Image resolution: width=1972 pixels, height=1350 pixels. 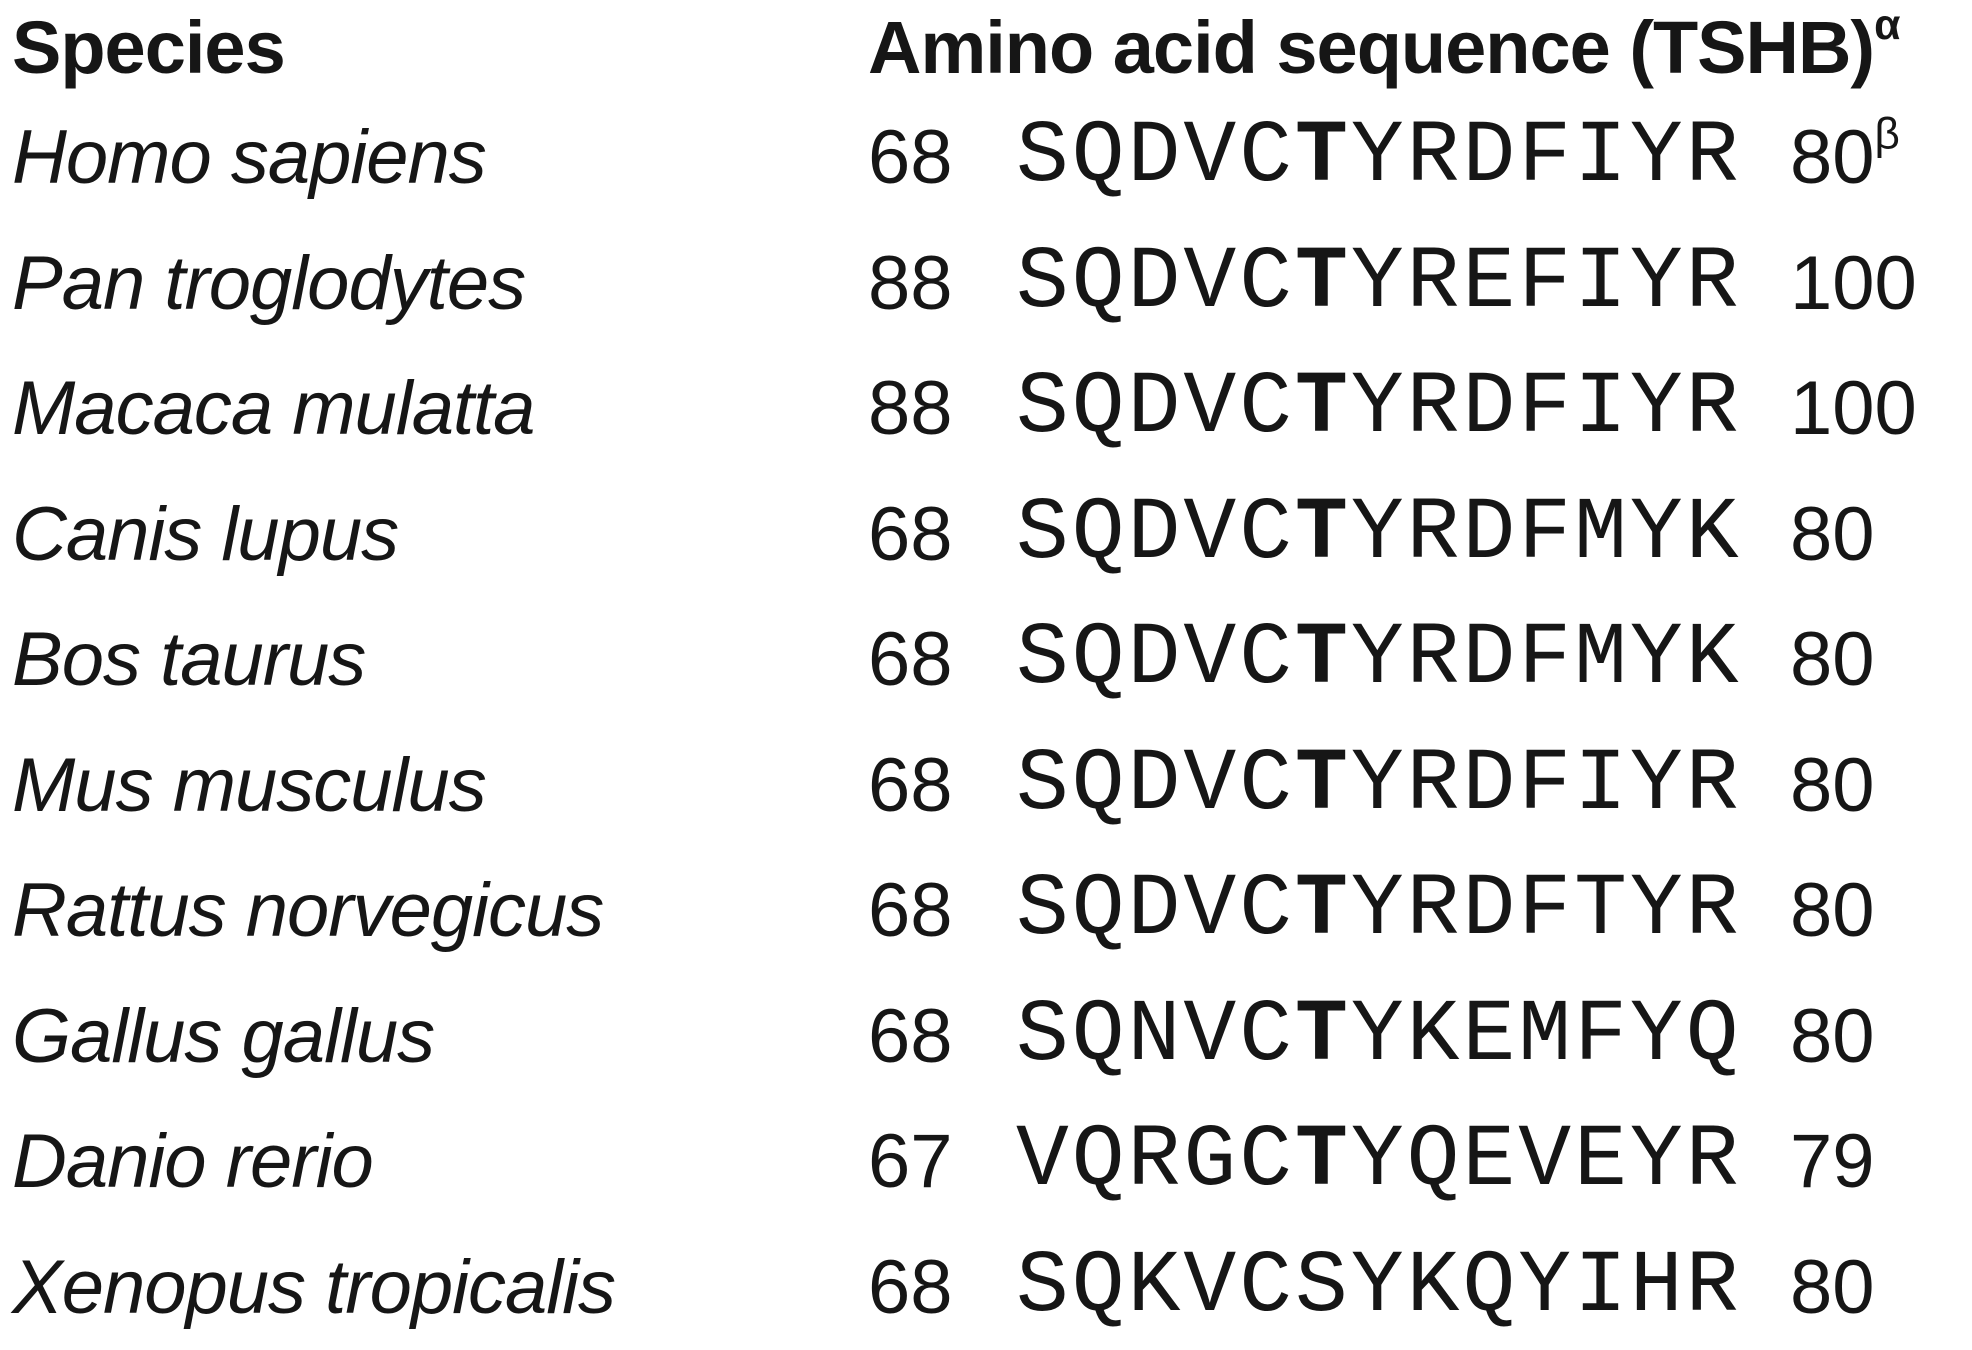 What do you see at coordinates (1156, 1162) in the screenshot?
I see `sequence-segment: VQRGC` at bounding box center [1156, 1162].